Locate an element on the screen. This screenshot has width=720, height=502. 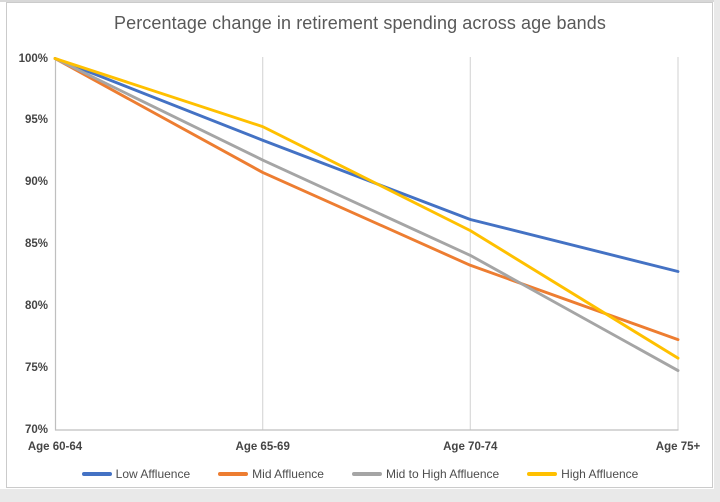
legend-item-low-affluence: Low Affluence is located at coordinates (136, 474).